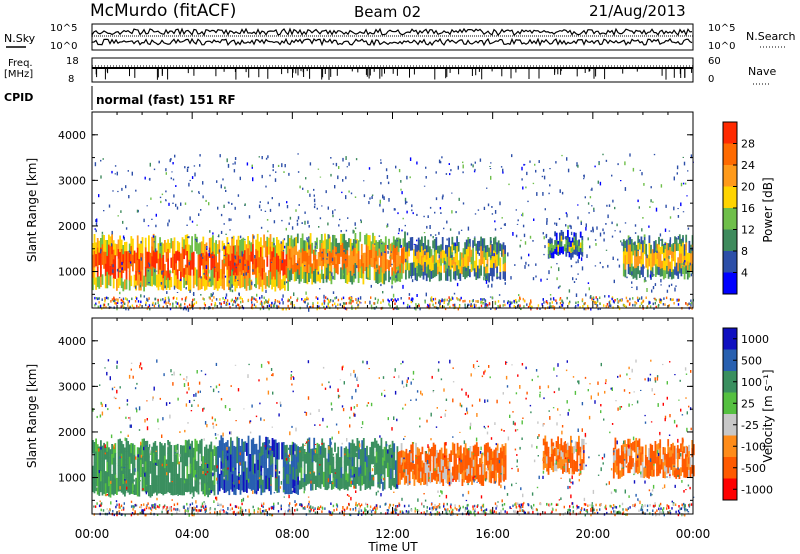  Describe the element at coordinates (392, 534) in the screenshot. I see `x-tick-label: 12:00` at that location.